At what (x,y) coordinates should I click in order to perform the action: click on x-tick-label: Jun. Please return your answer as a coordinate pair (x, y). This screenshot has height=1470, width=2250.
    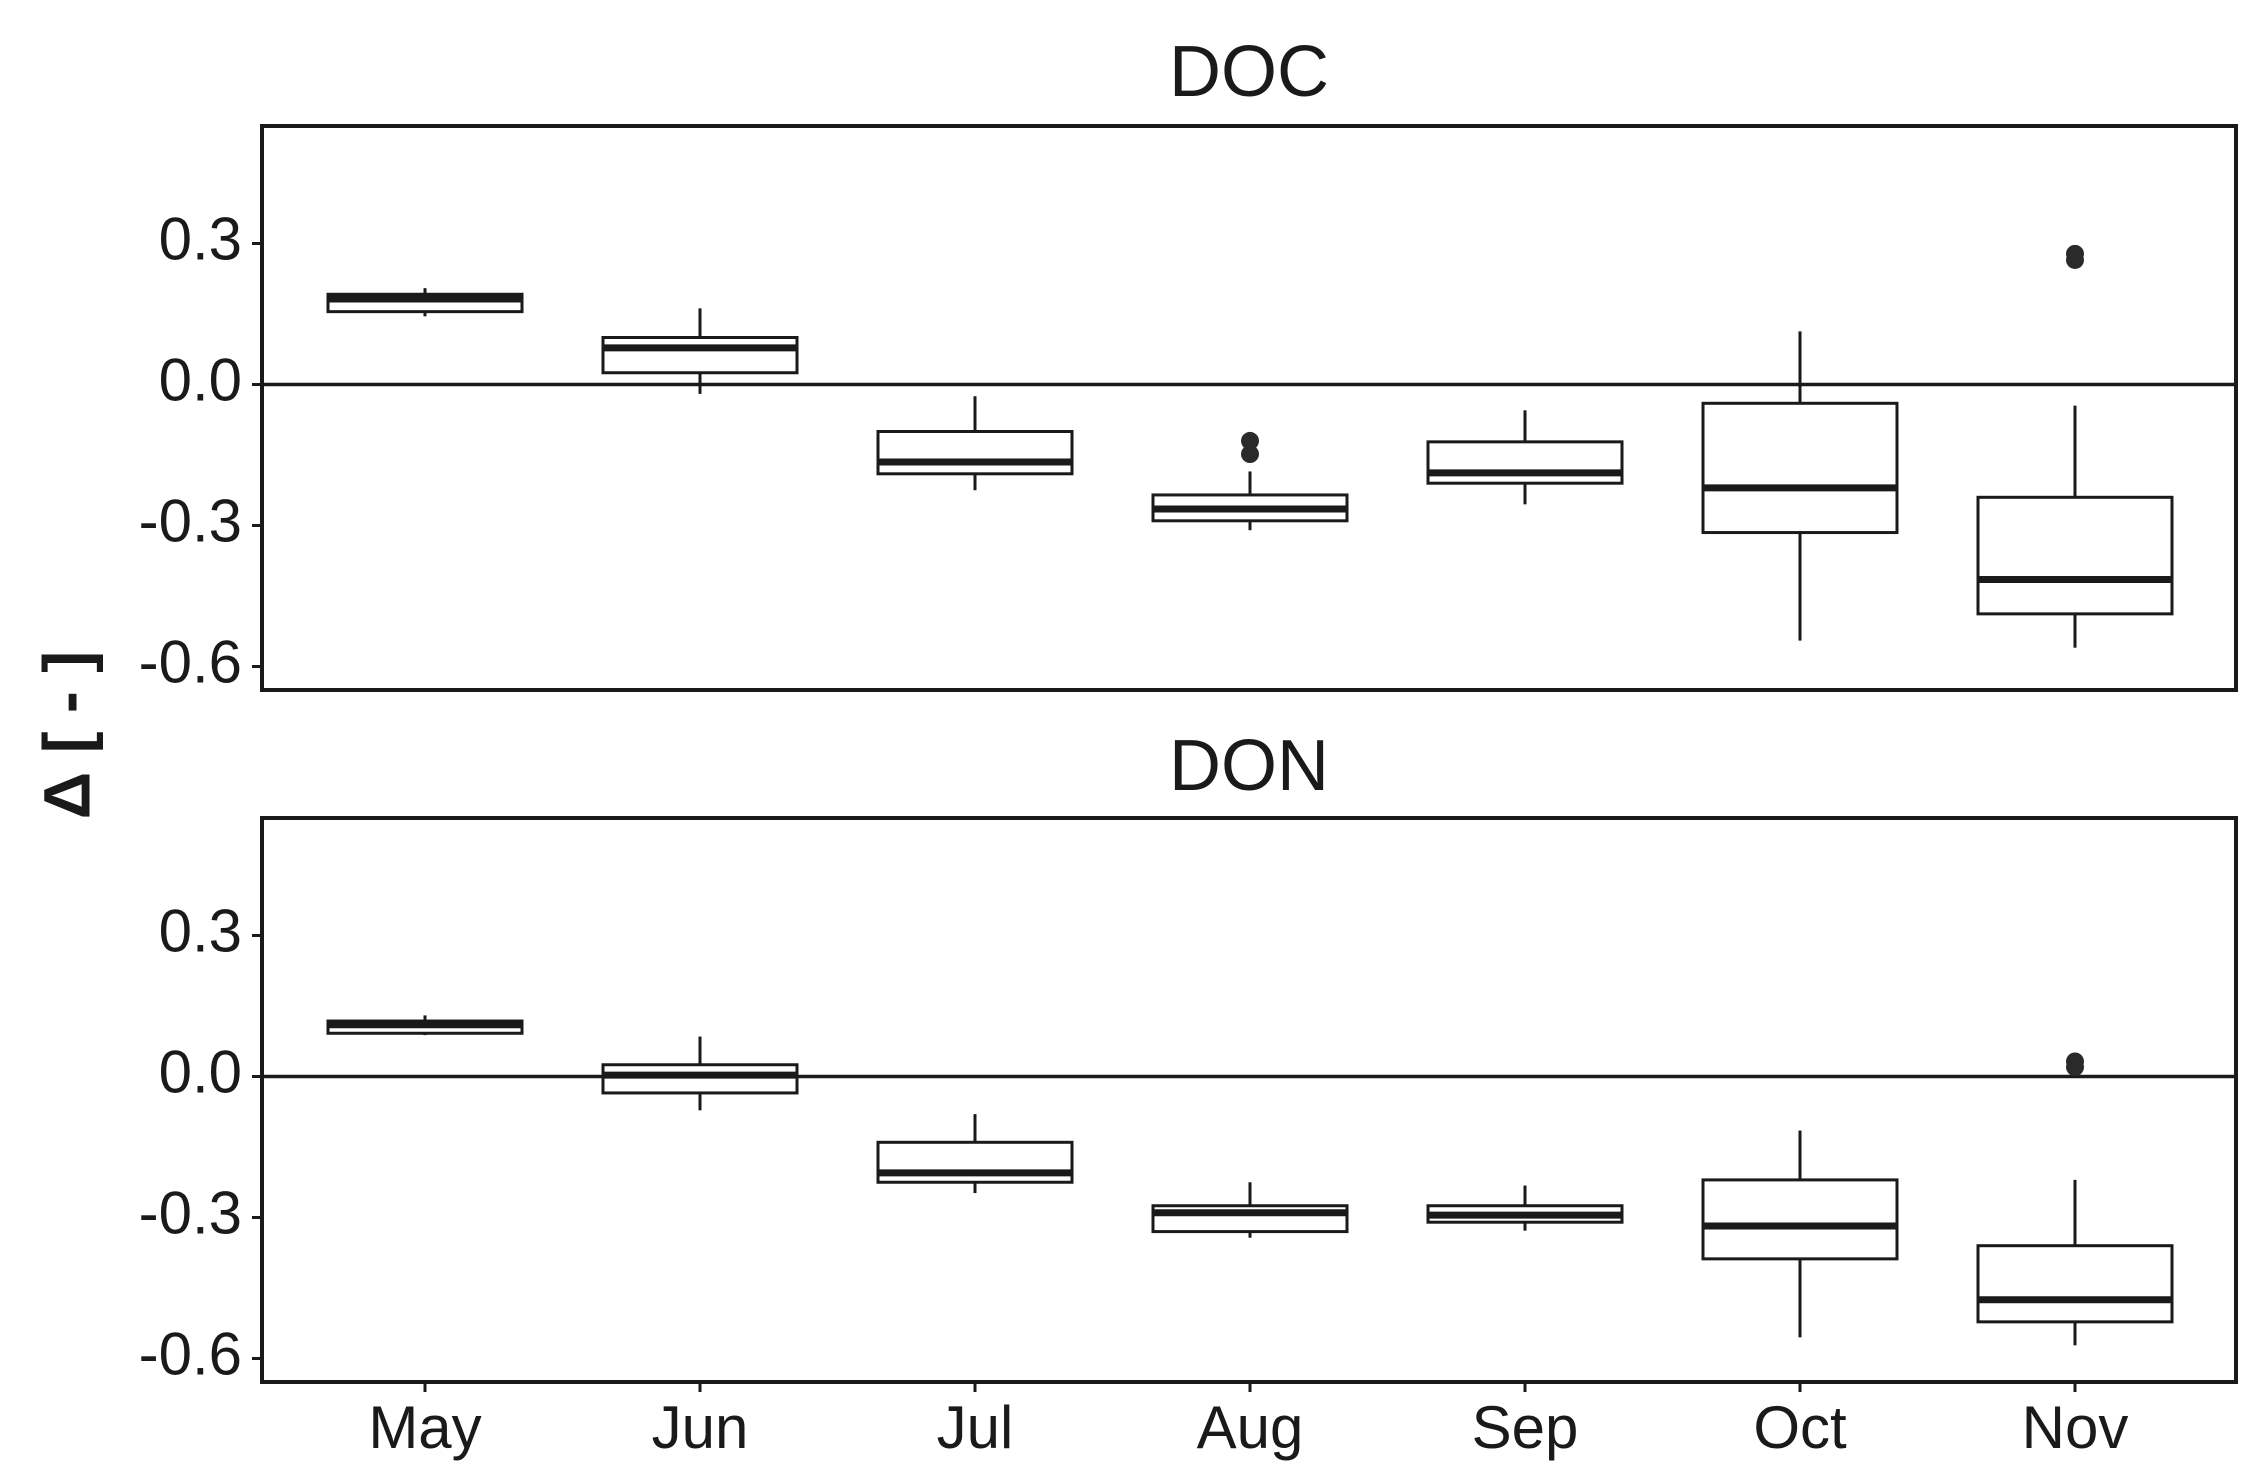
    Looking at the image, I should click on (700, 1427).